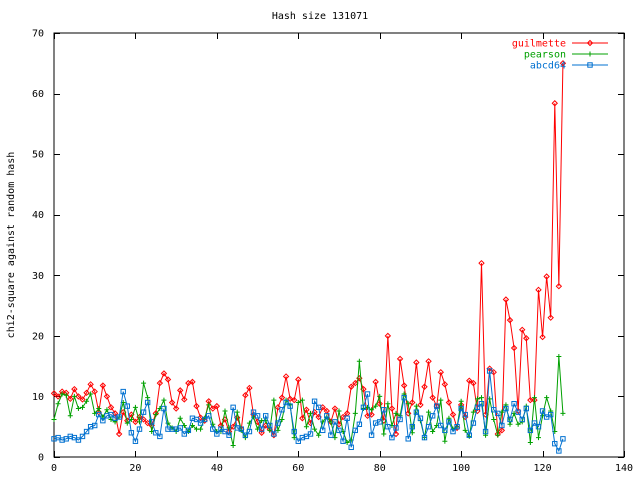 This screenshot has width=640, height=480. What do you see at coordinates (41, 458) in the screenshot?
I see `y-tick-label: 0` at bounding box center [41, 458].